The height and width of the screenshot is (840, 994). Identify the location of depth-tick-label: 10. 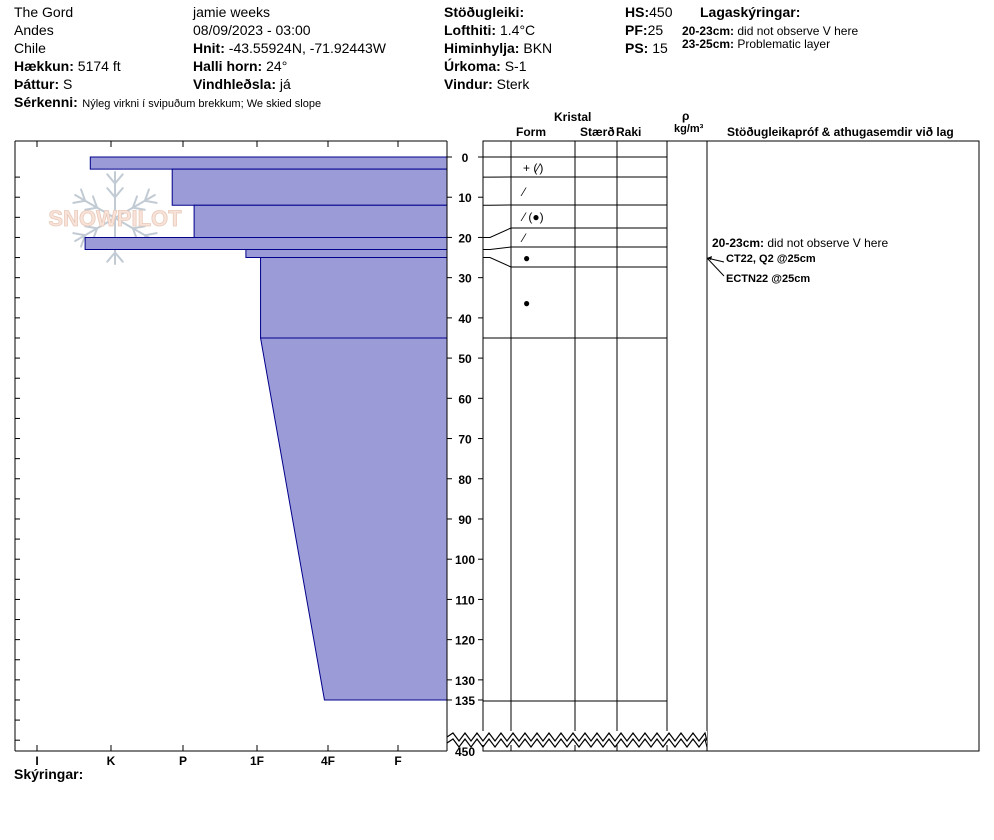
(465, 198).